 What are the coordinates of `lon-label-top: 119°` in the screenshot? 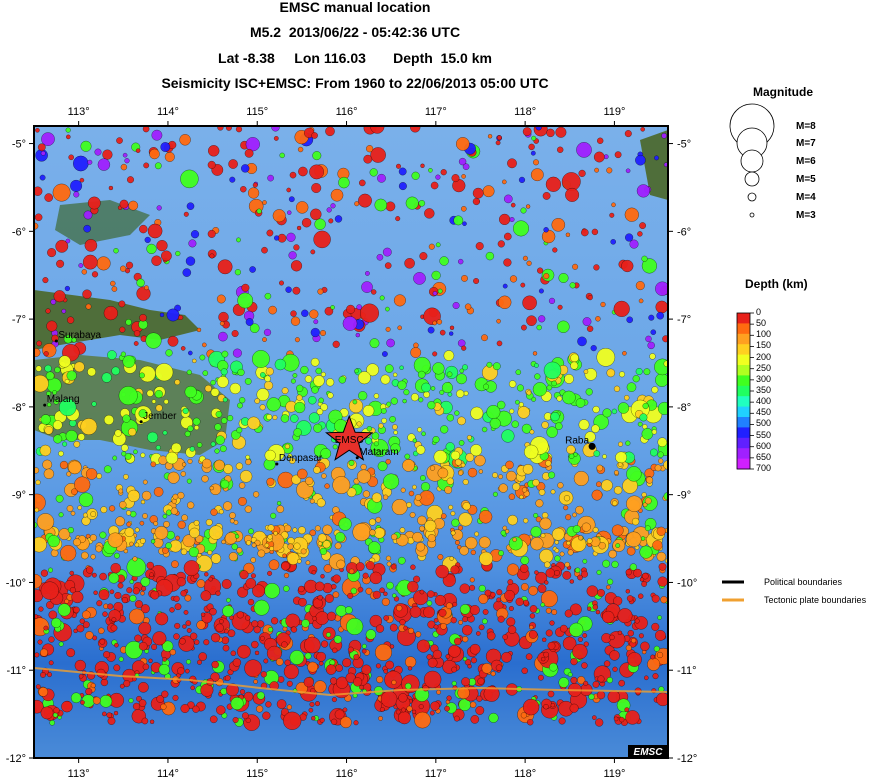 It's located at (614, 112).